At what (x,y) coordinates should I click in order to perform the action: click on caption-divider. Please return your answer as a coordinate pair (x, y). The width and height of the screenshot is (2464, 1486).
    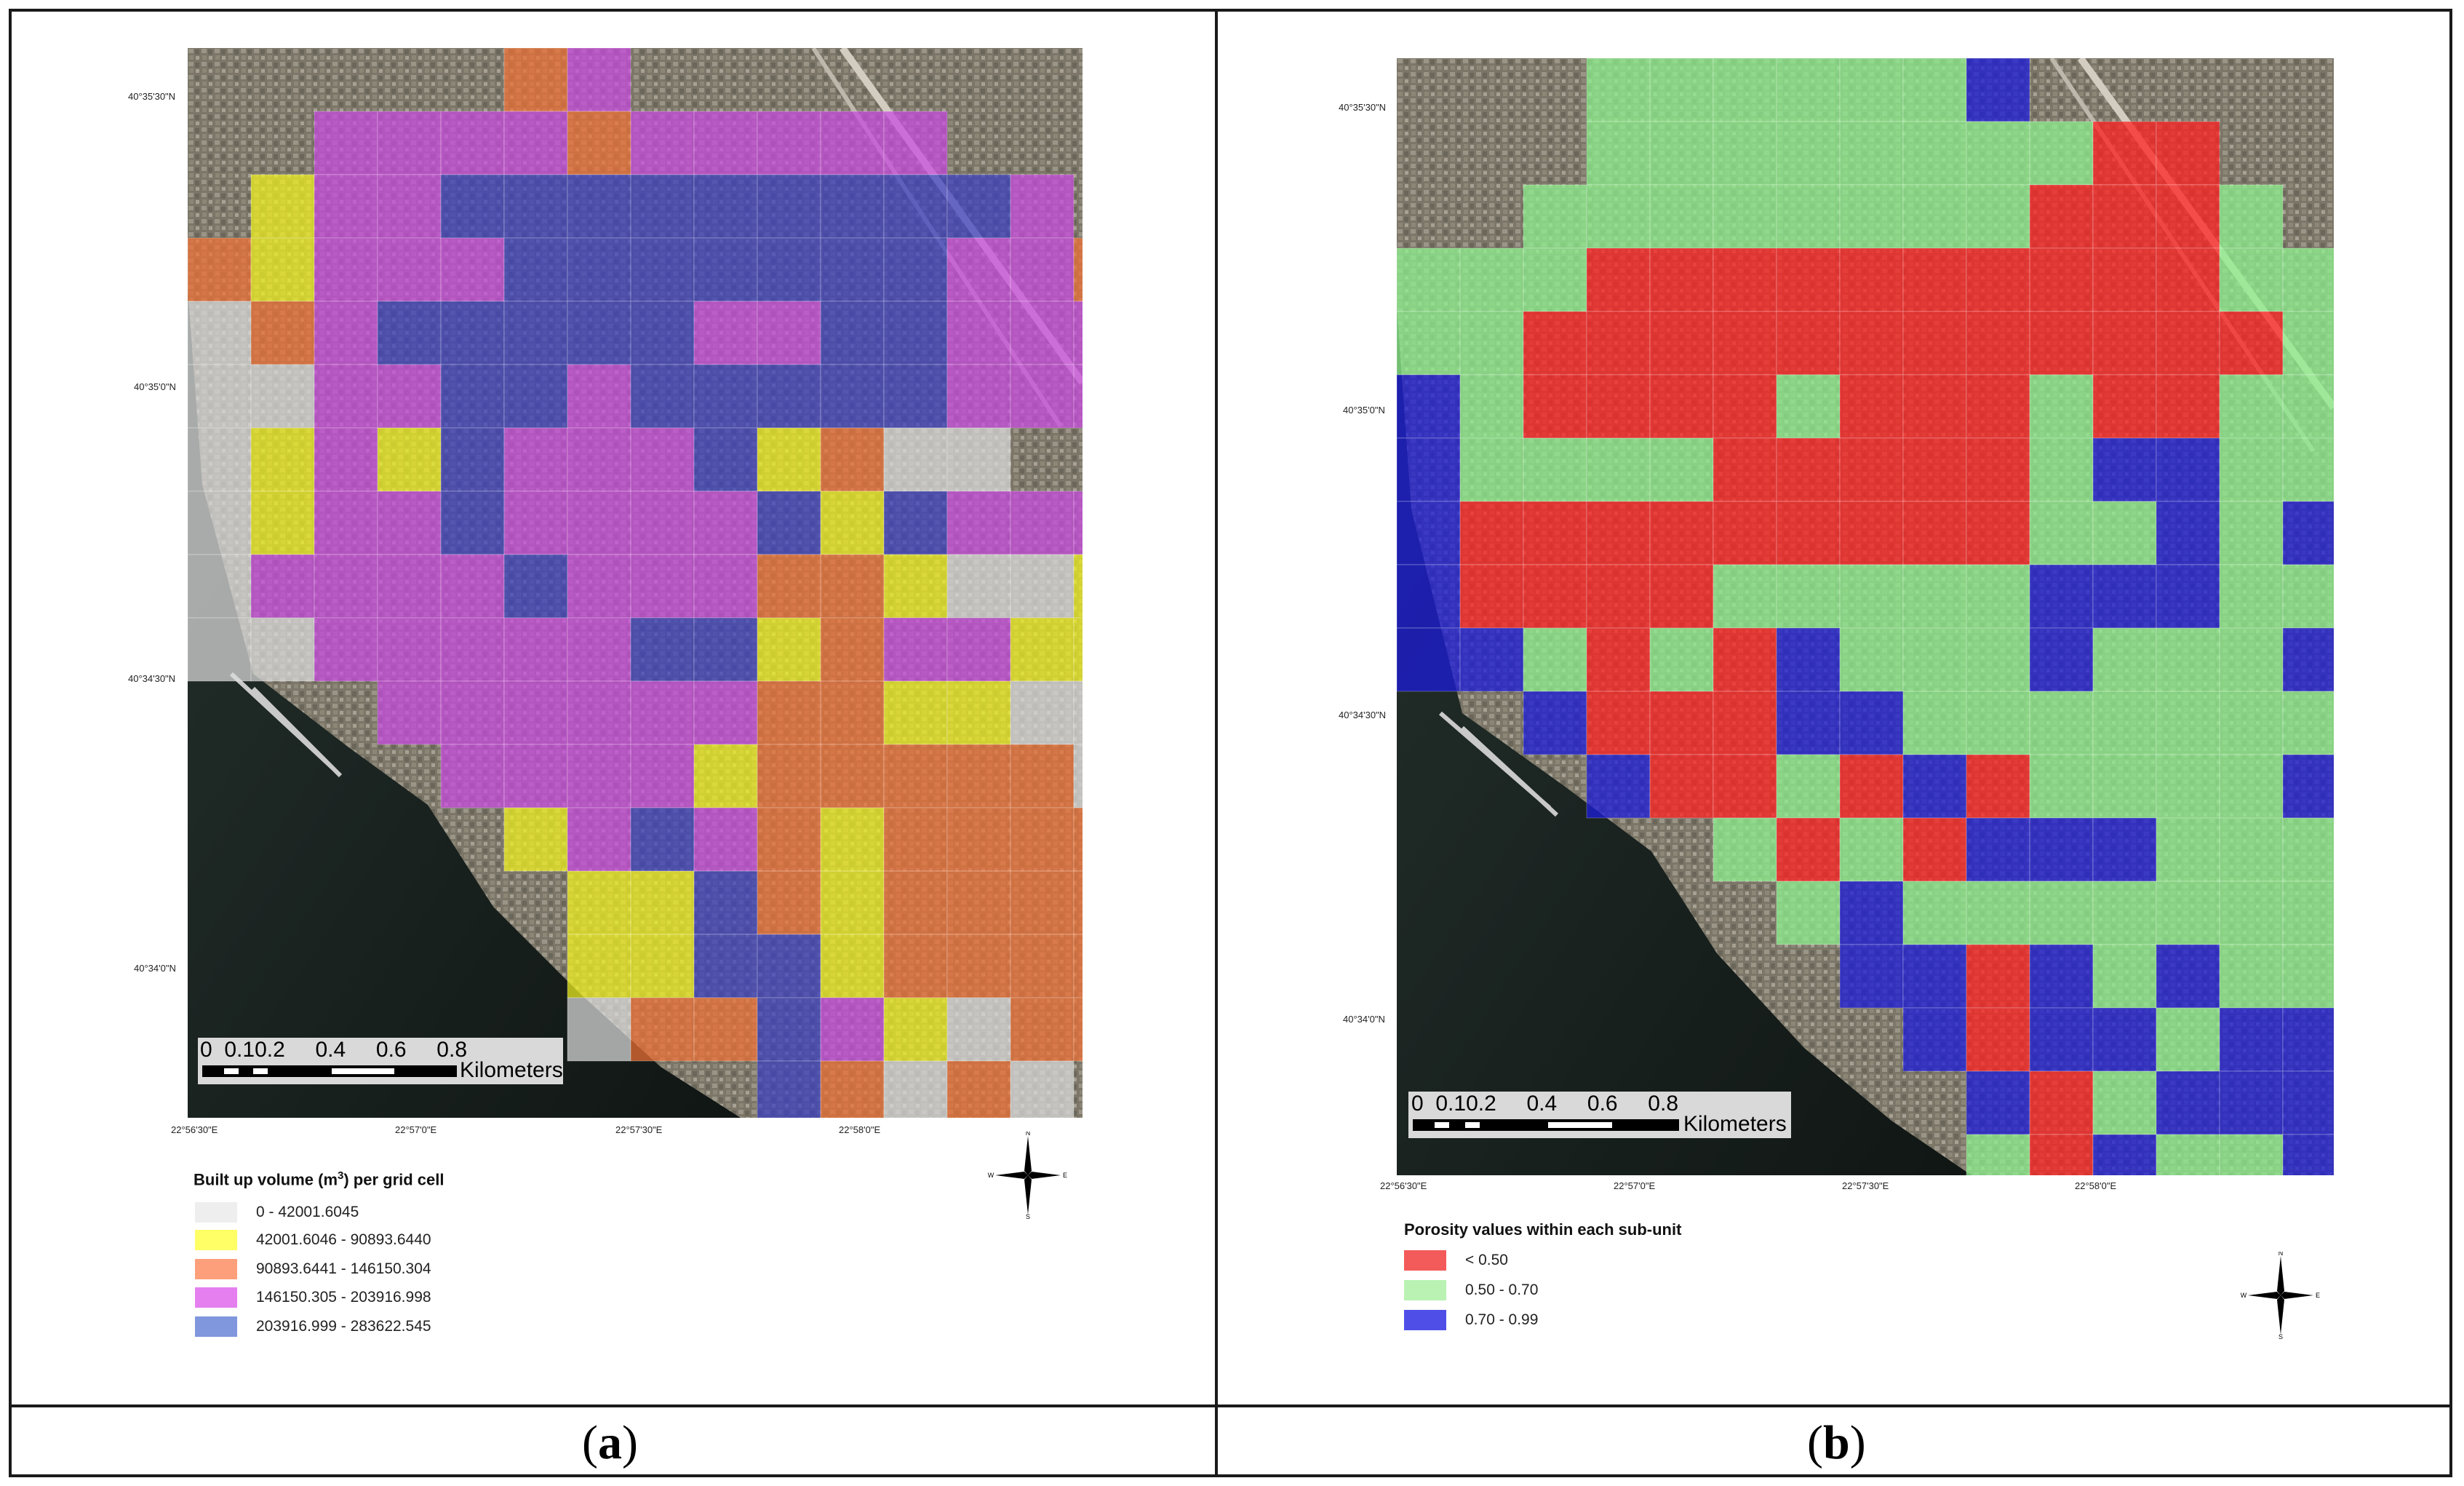
    Looking at the image, I should click on (1230, 1406).